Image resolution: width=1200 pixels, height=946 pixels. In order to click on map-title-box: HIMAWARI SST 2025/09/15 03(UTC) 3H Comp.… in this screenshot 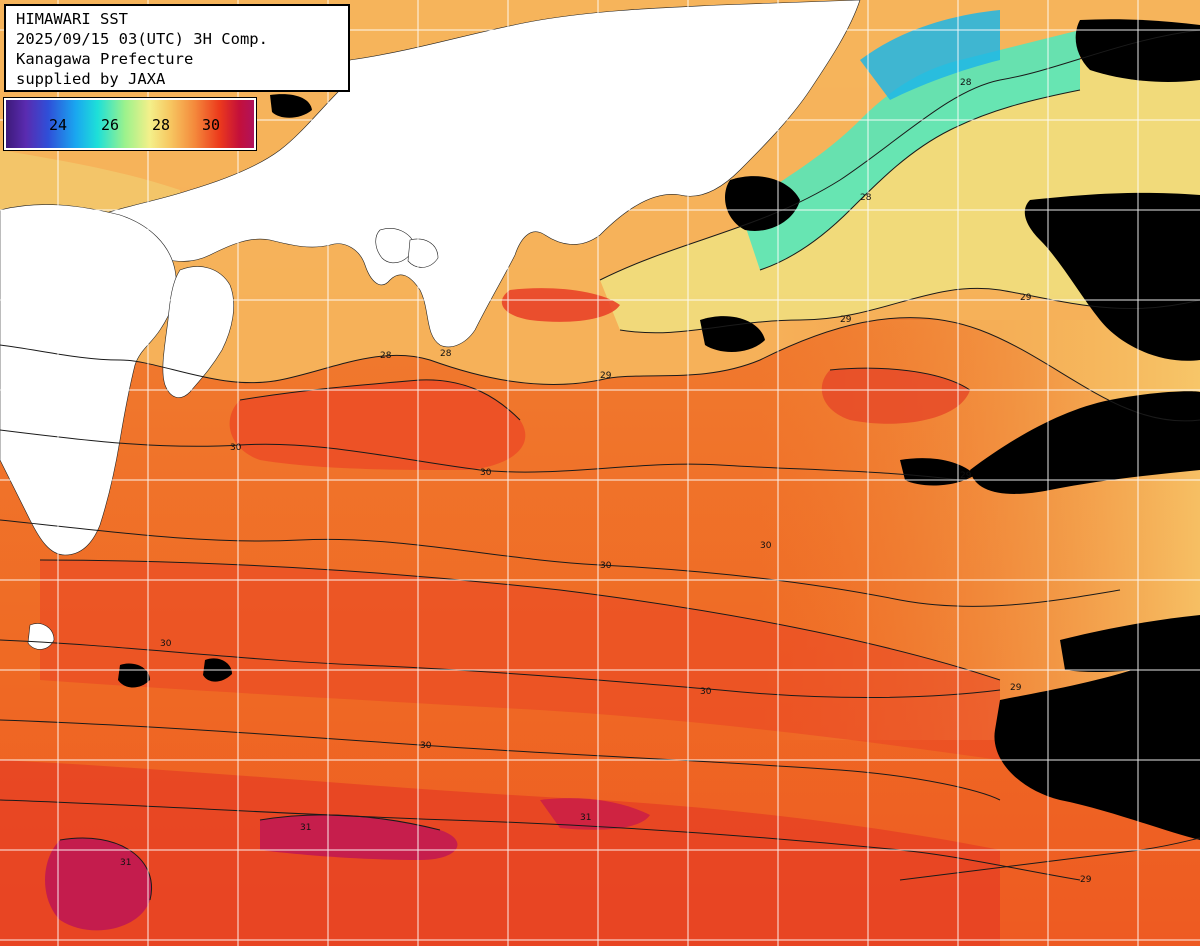, I will do `click(177, 48)`.